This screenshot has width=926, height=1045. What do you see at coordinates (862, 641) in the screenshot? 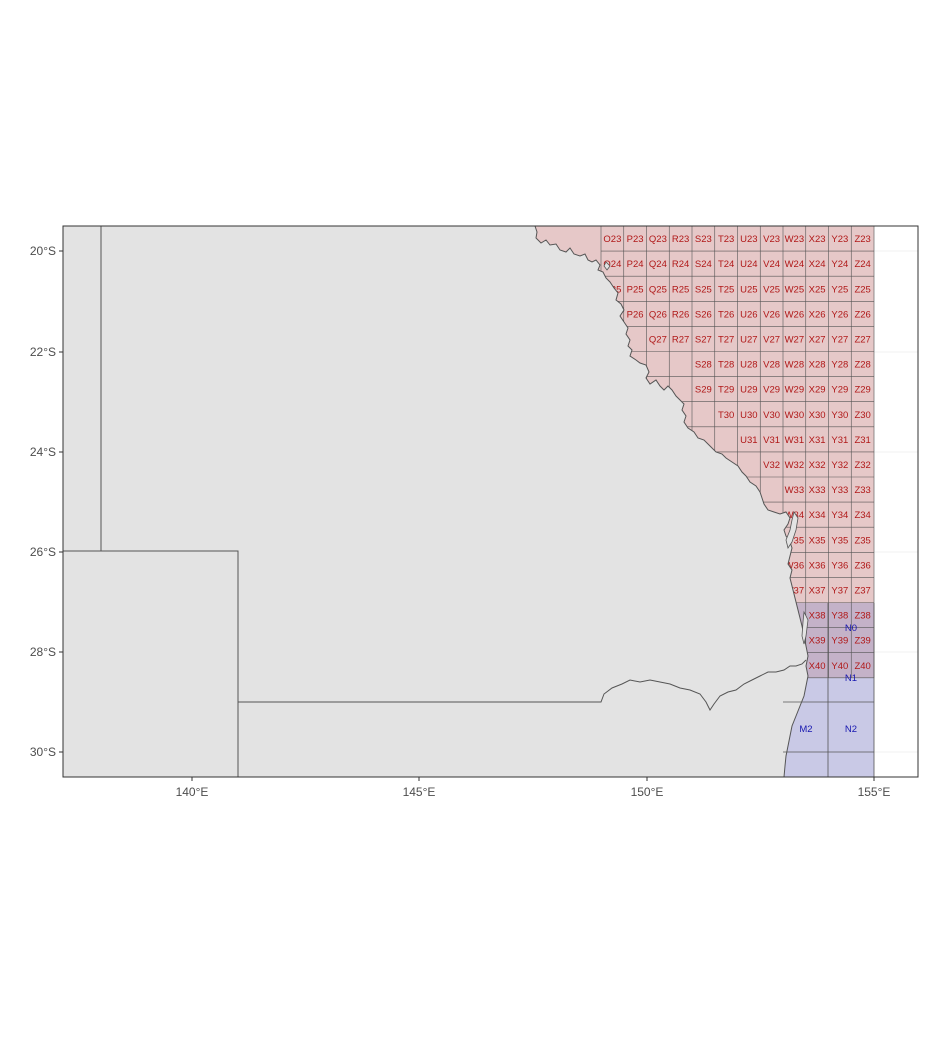
I see `grid-cell-label: Z39` at bounding box center [862, 641].